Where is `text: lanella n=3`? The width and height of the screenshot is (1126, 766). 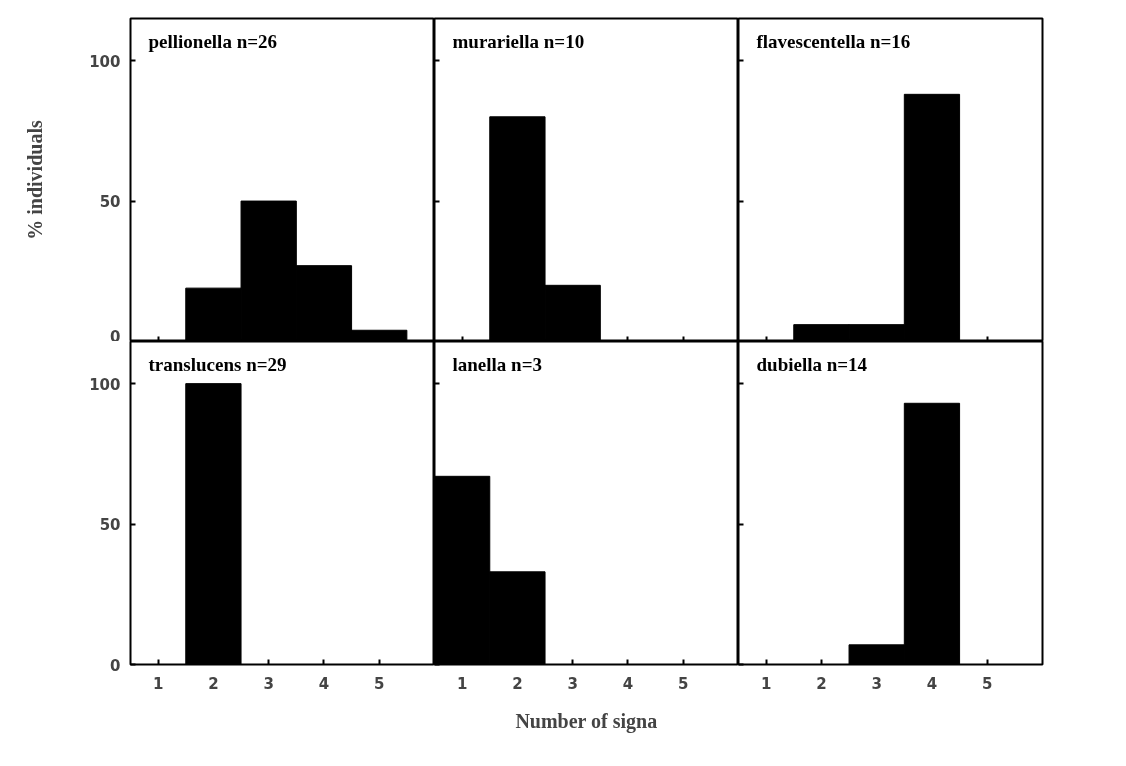 text: lanella n=3 is located at coordinates (497, 364).